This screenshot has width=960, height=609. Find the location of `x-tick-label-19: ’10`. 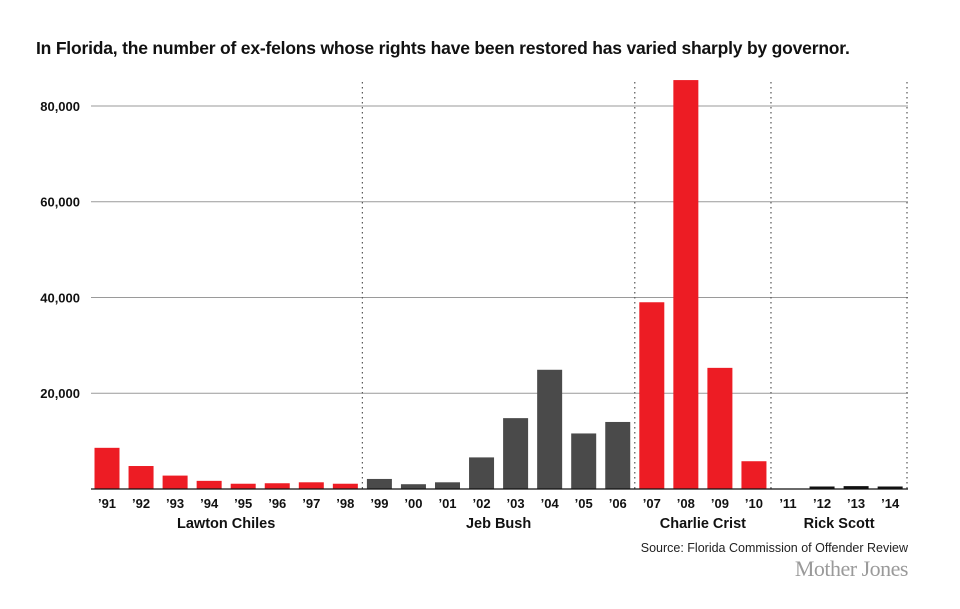

x-tick-label-19: ’10 is located at coordinates (754, 503).